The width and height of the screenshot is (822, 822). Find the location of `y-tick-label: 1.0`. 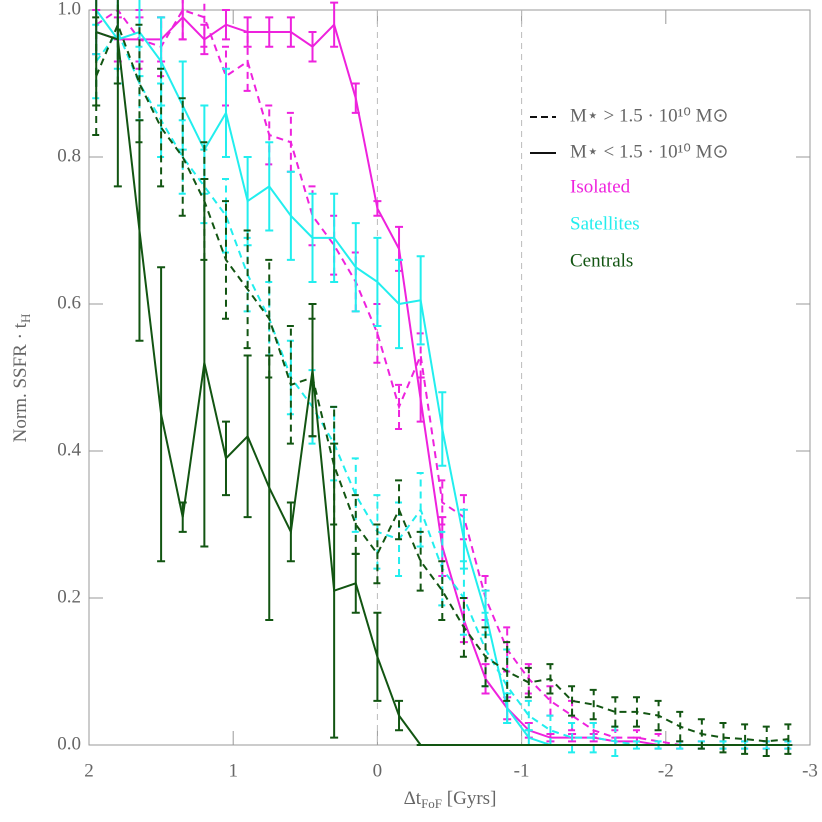

y-tick-label: 1.0 is located at coordinates (69, 9).